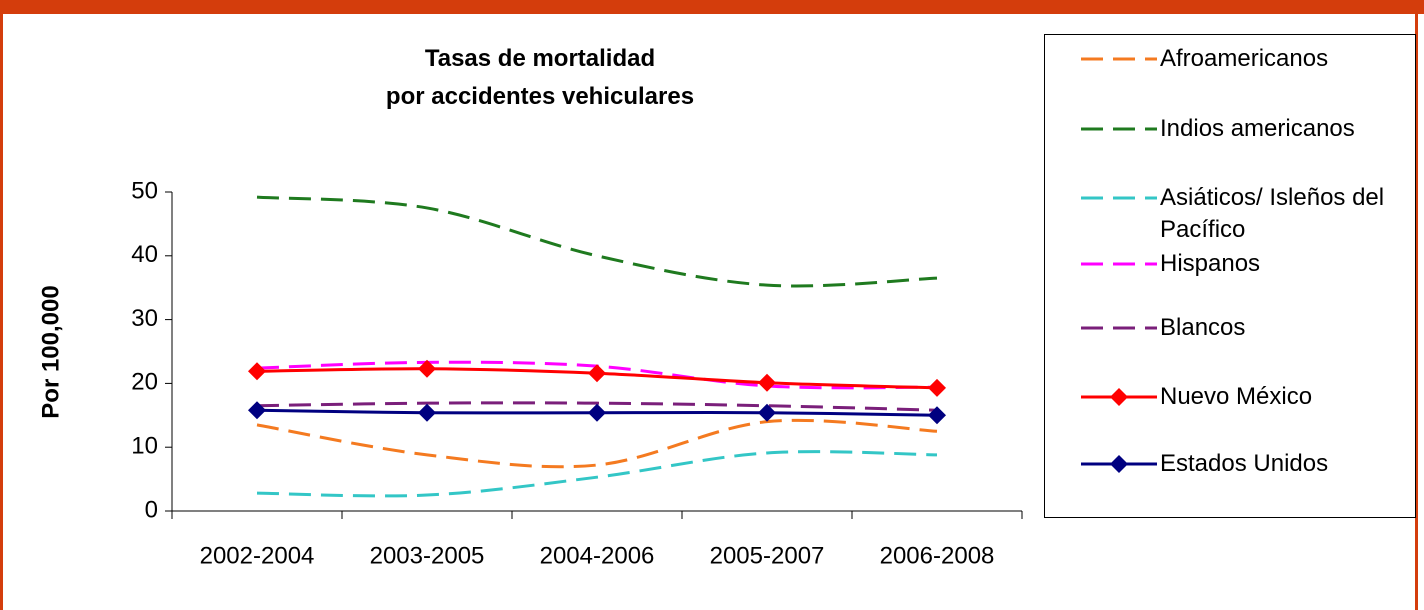 The height and width of the screenshot is (610, 1424). Describe the element at coordinates (1244, 58) in the screenshot. I see `legend-label: Afroamericanos` at that location.